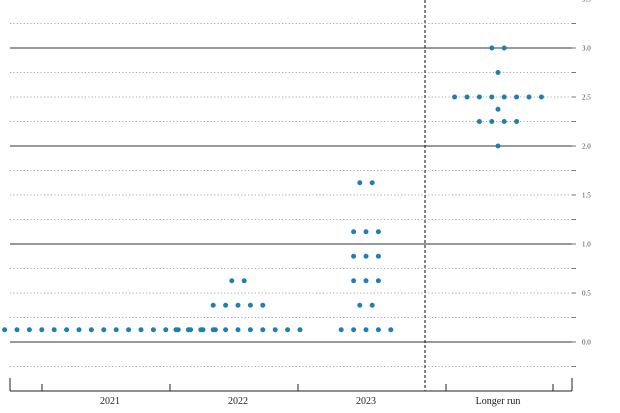 The image size is (620, 413). Describe the element at coordinates (366, 401) in the screenshot. I see `x-category-label: 2023` at that location.